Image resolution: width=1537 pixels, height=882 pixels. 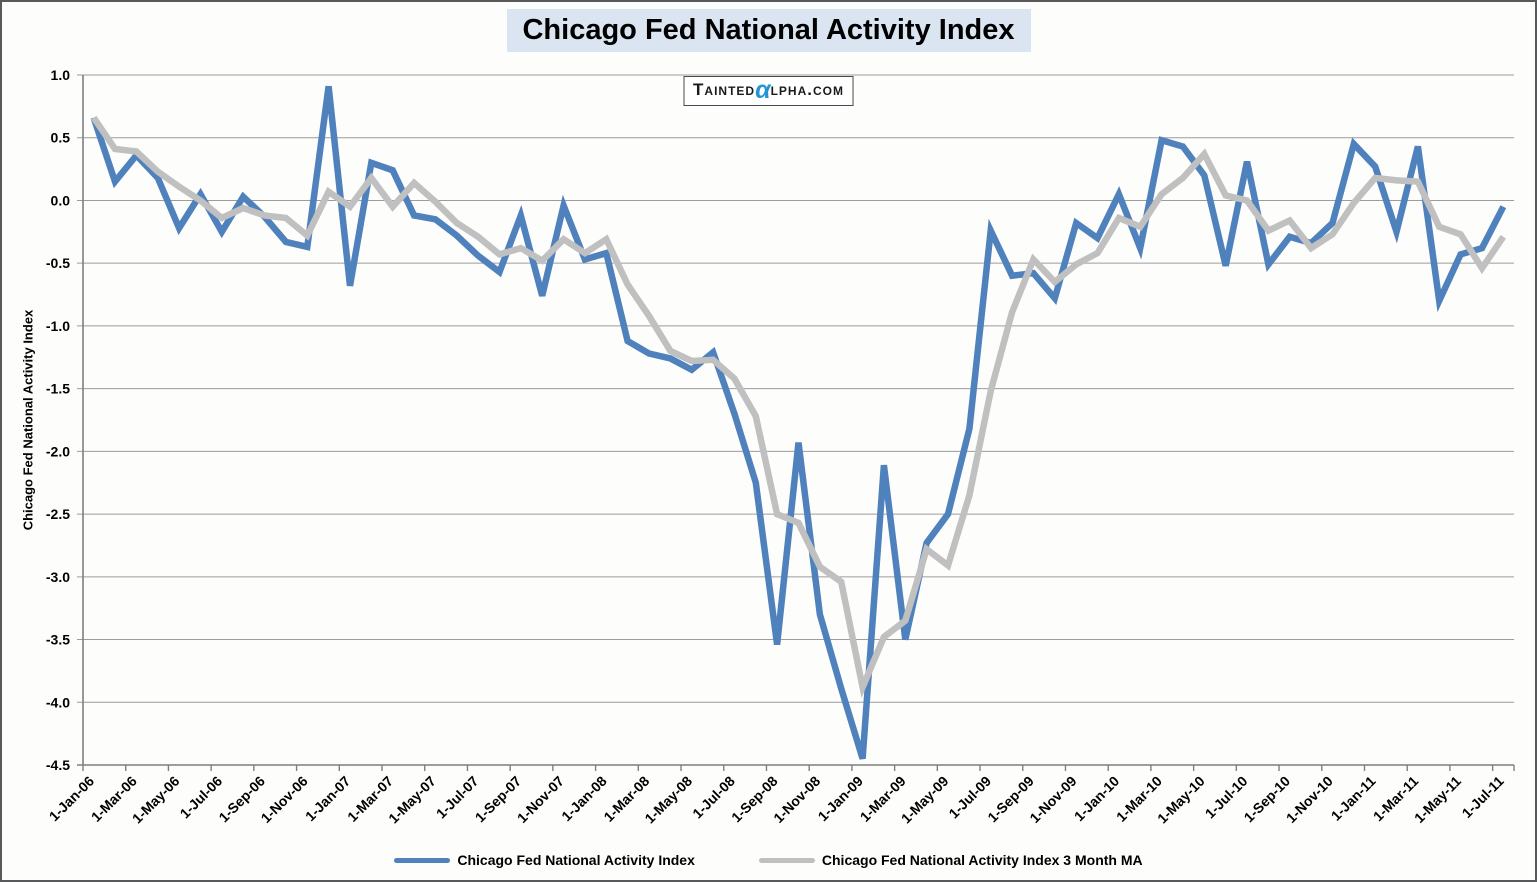 What do you see at coordinates (1353, 798) in the screenshot?
I see `x-axis-label: 1-Jan-11` at bounding box center [1353, 798].